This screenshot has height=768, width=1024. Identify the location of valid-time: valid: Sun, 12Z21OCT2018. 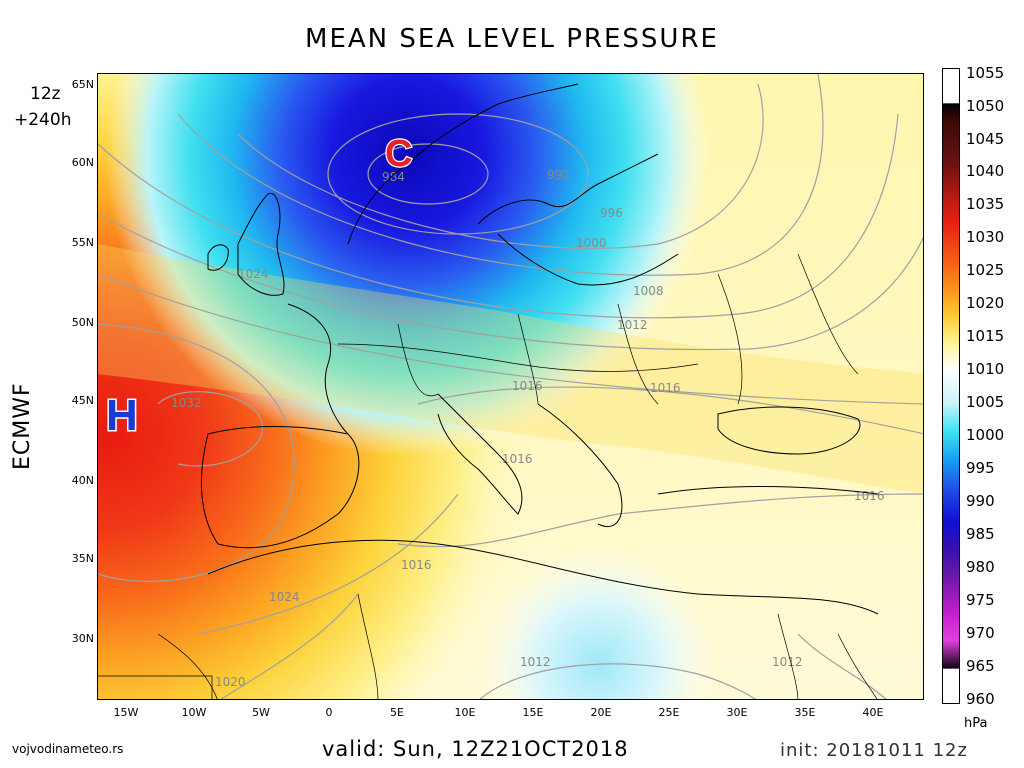
(475, 749).